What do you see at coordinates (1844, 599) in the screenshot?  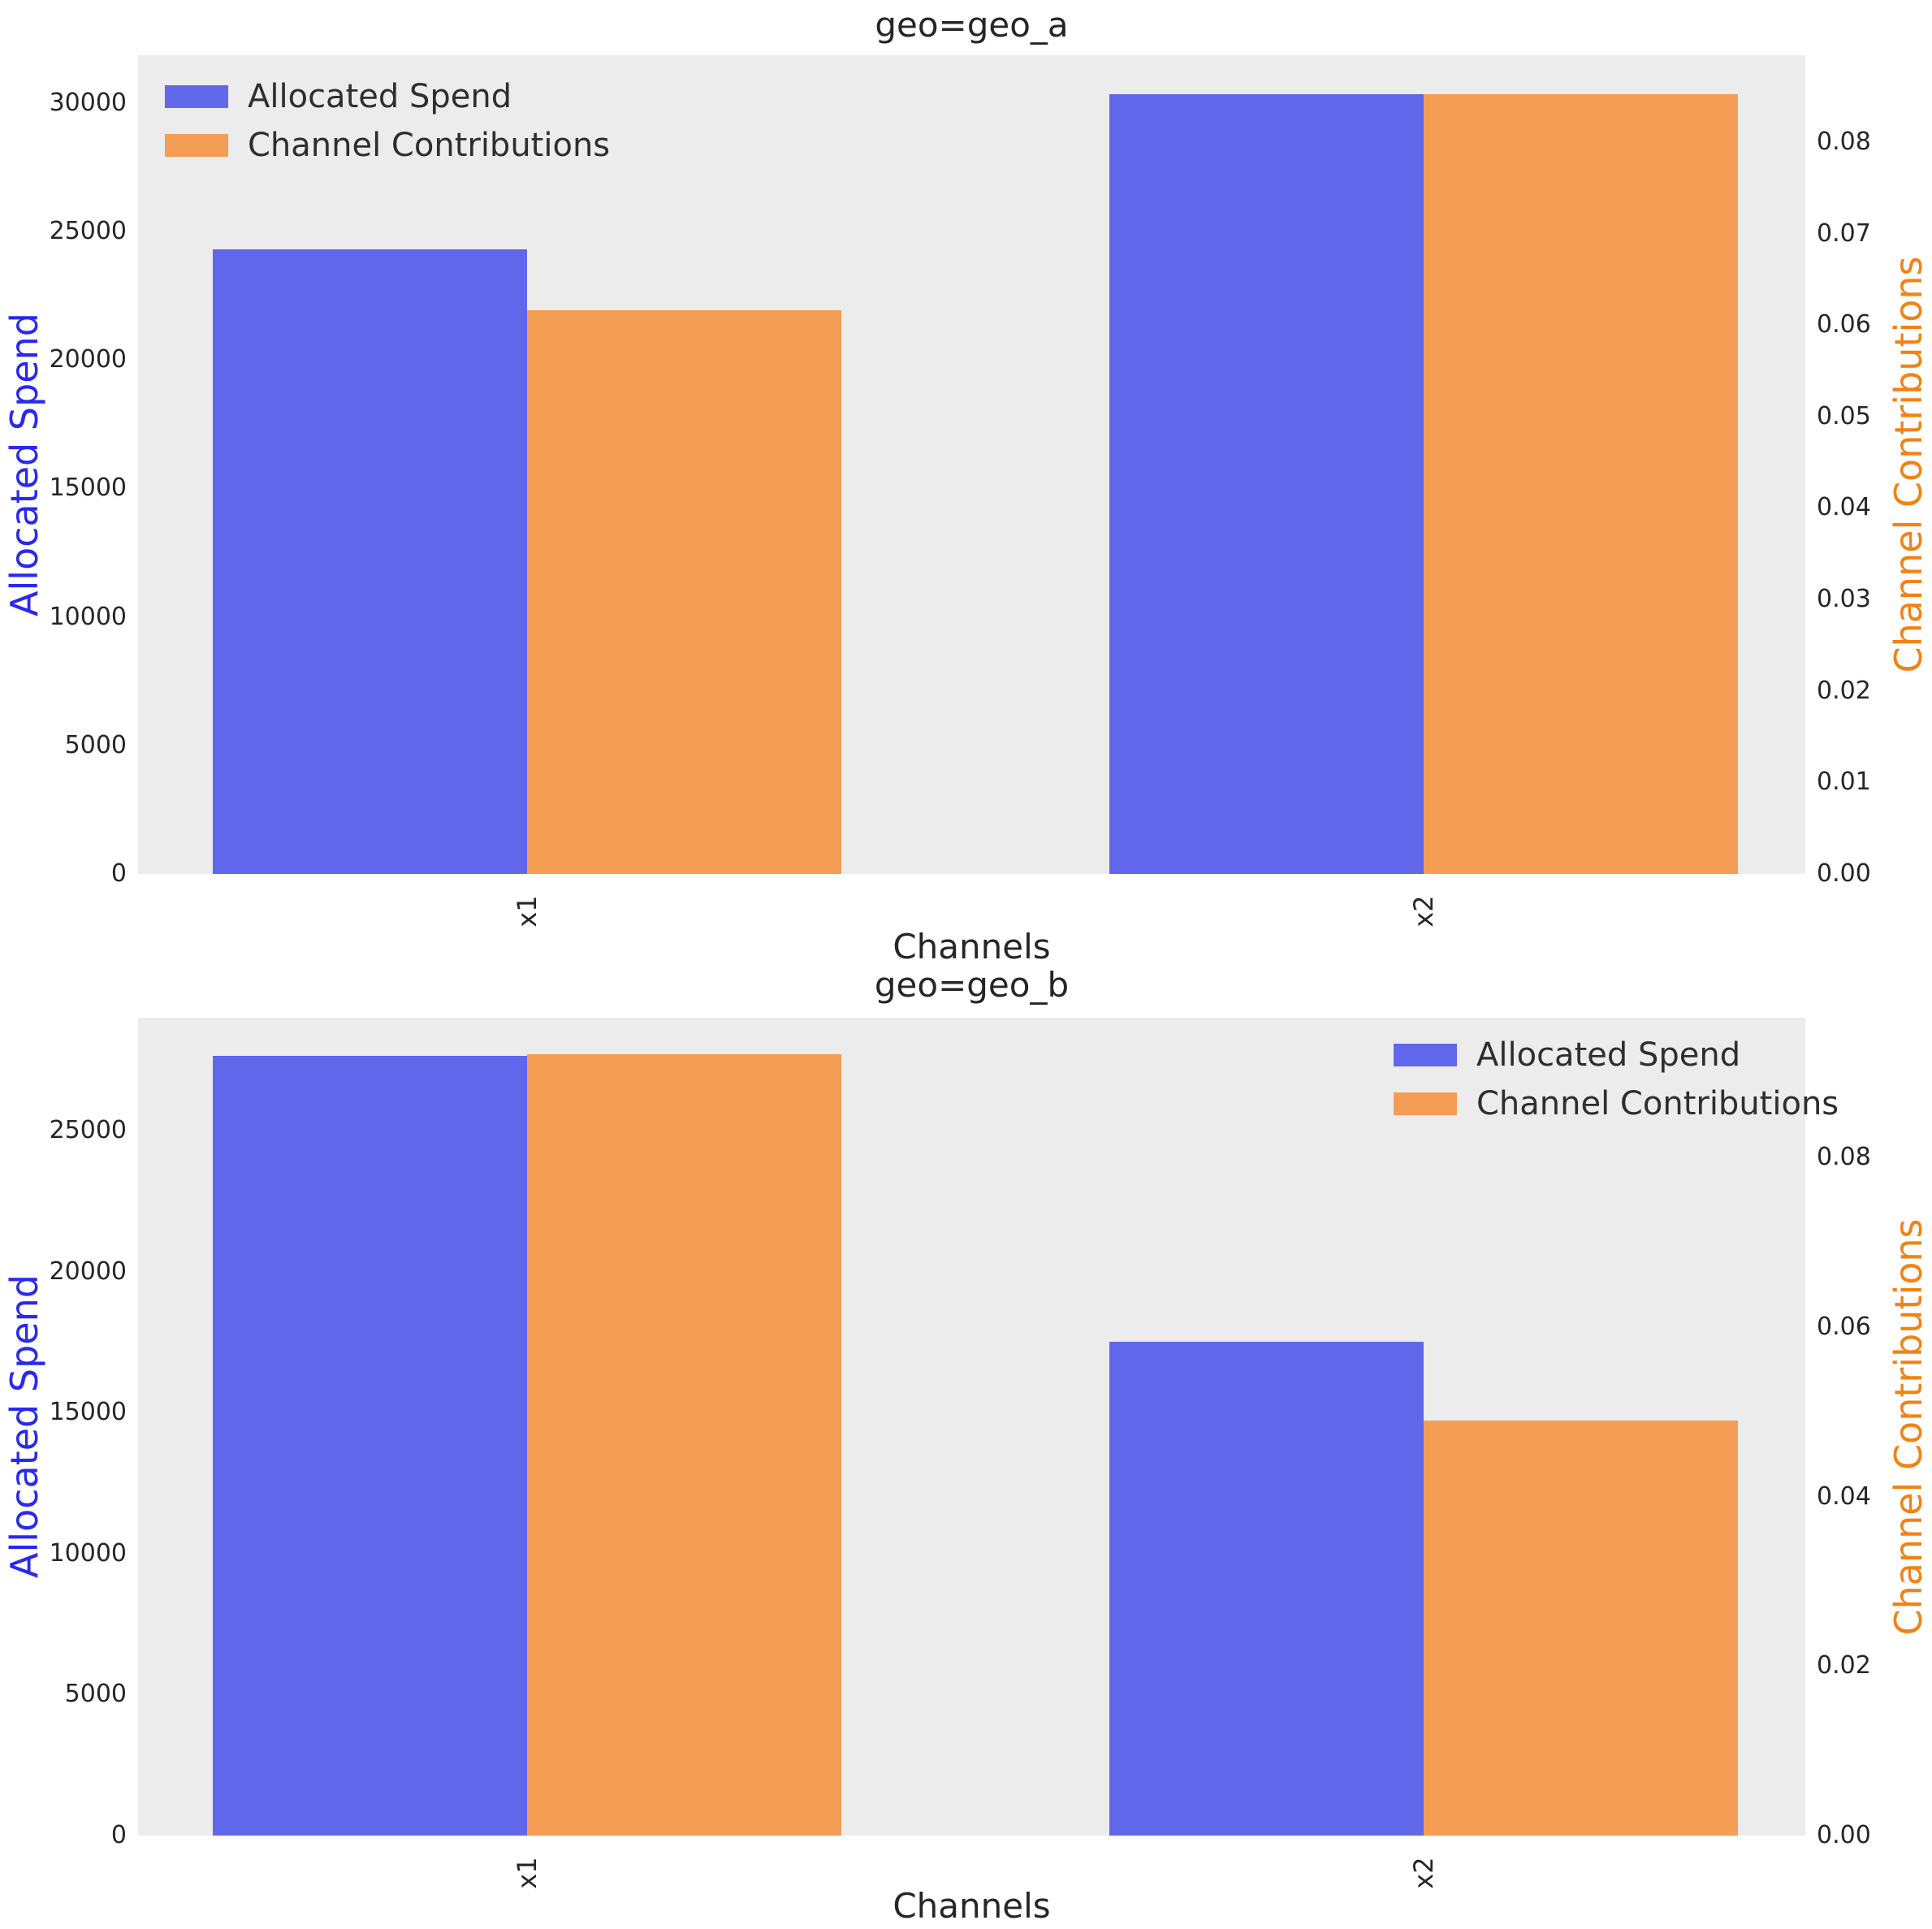 I see `y-tick-label: 0.03` at bounding box center [1844, 599].